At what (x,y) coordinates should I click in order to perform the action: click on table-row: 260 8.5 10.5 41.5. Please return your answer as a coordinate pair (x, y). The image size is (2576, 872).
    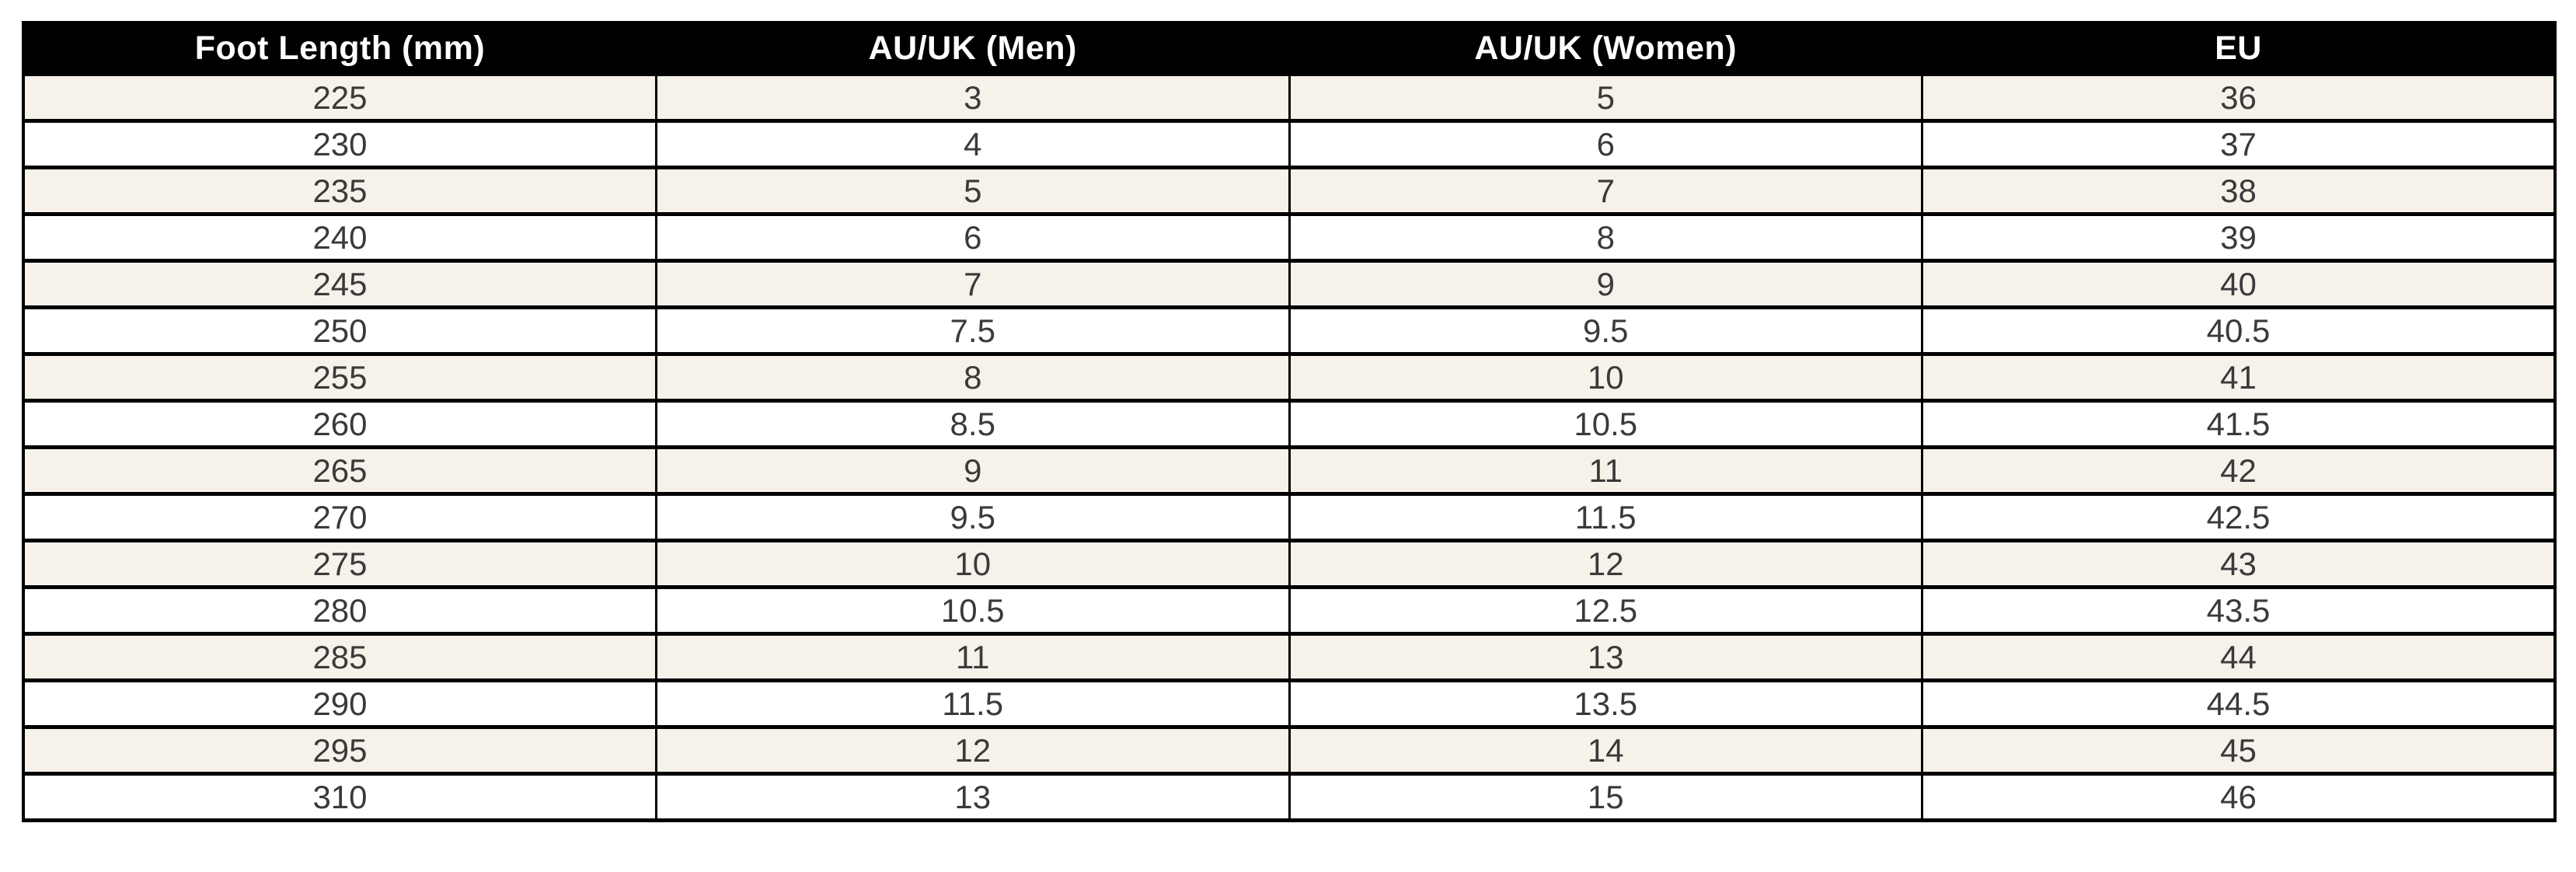
    Looking at the image, I should click on (1289, 424).